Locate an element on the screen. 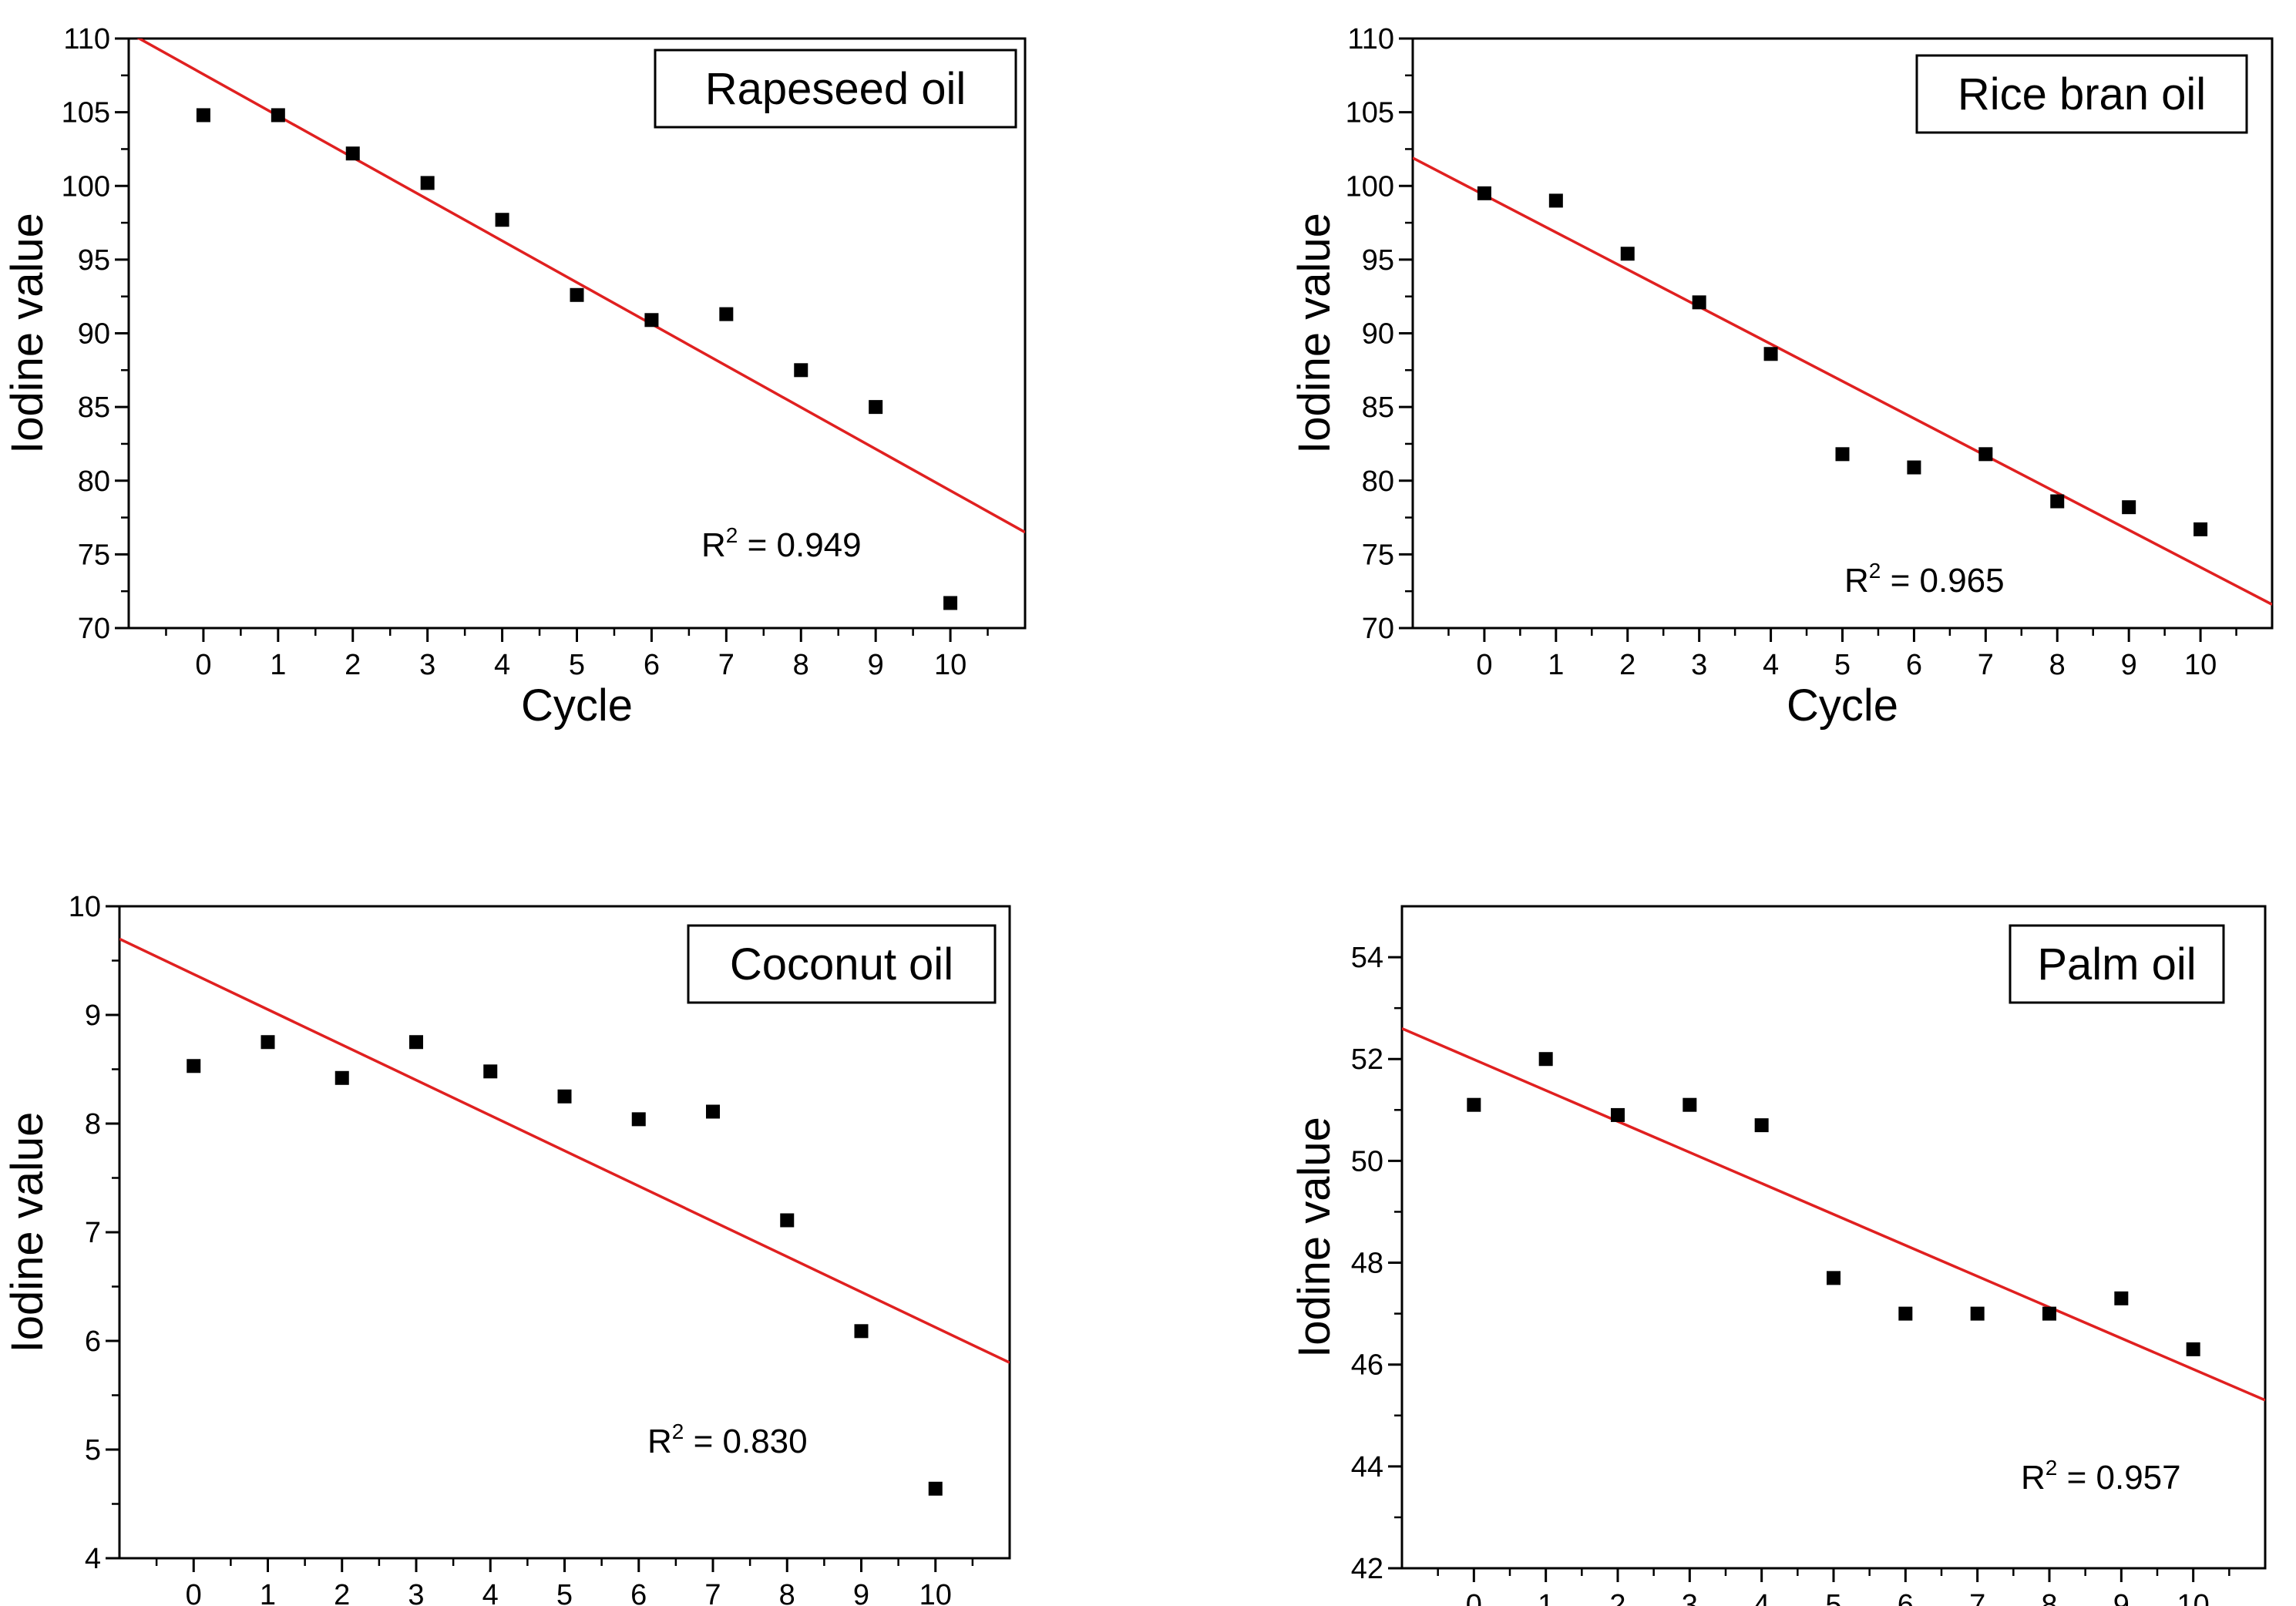 The image size is (2296, 1606). legend-title: Coconut oil is located at coordinates (841, 964).